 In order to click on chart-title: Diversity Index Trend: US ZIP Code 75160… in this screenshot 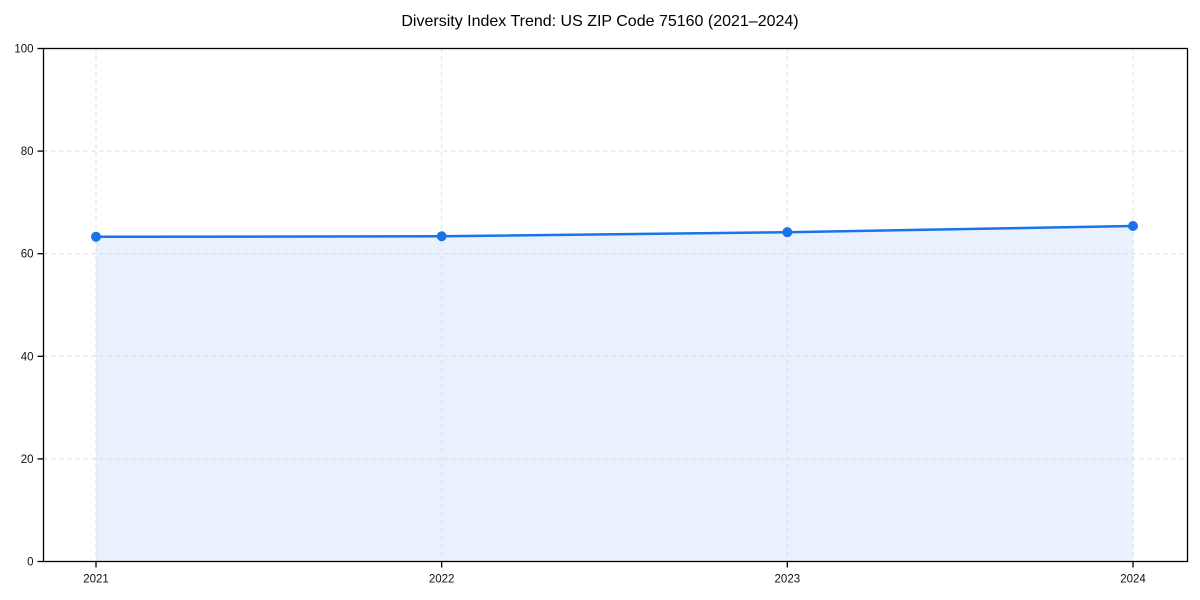, I will do `click(600, 21)`.